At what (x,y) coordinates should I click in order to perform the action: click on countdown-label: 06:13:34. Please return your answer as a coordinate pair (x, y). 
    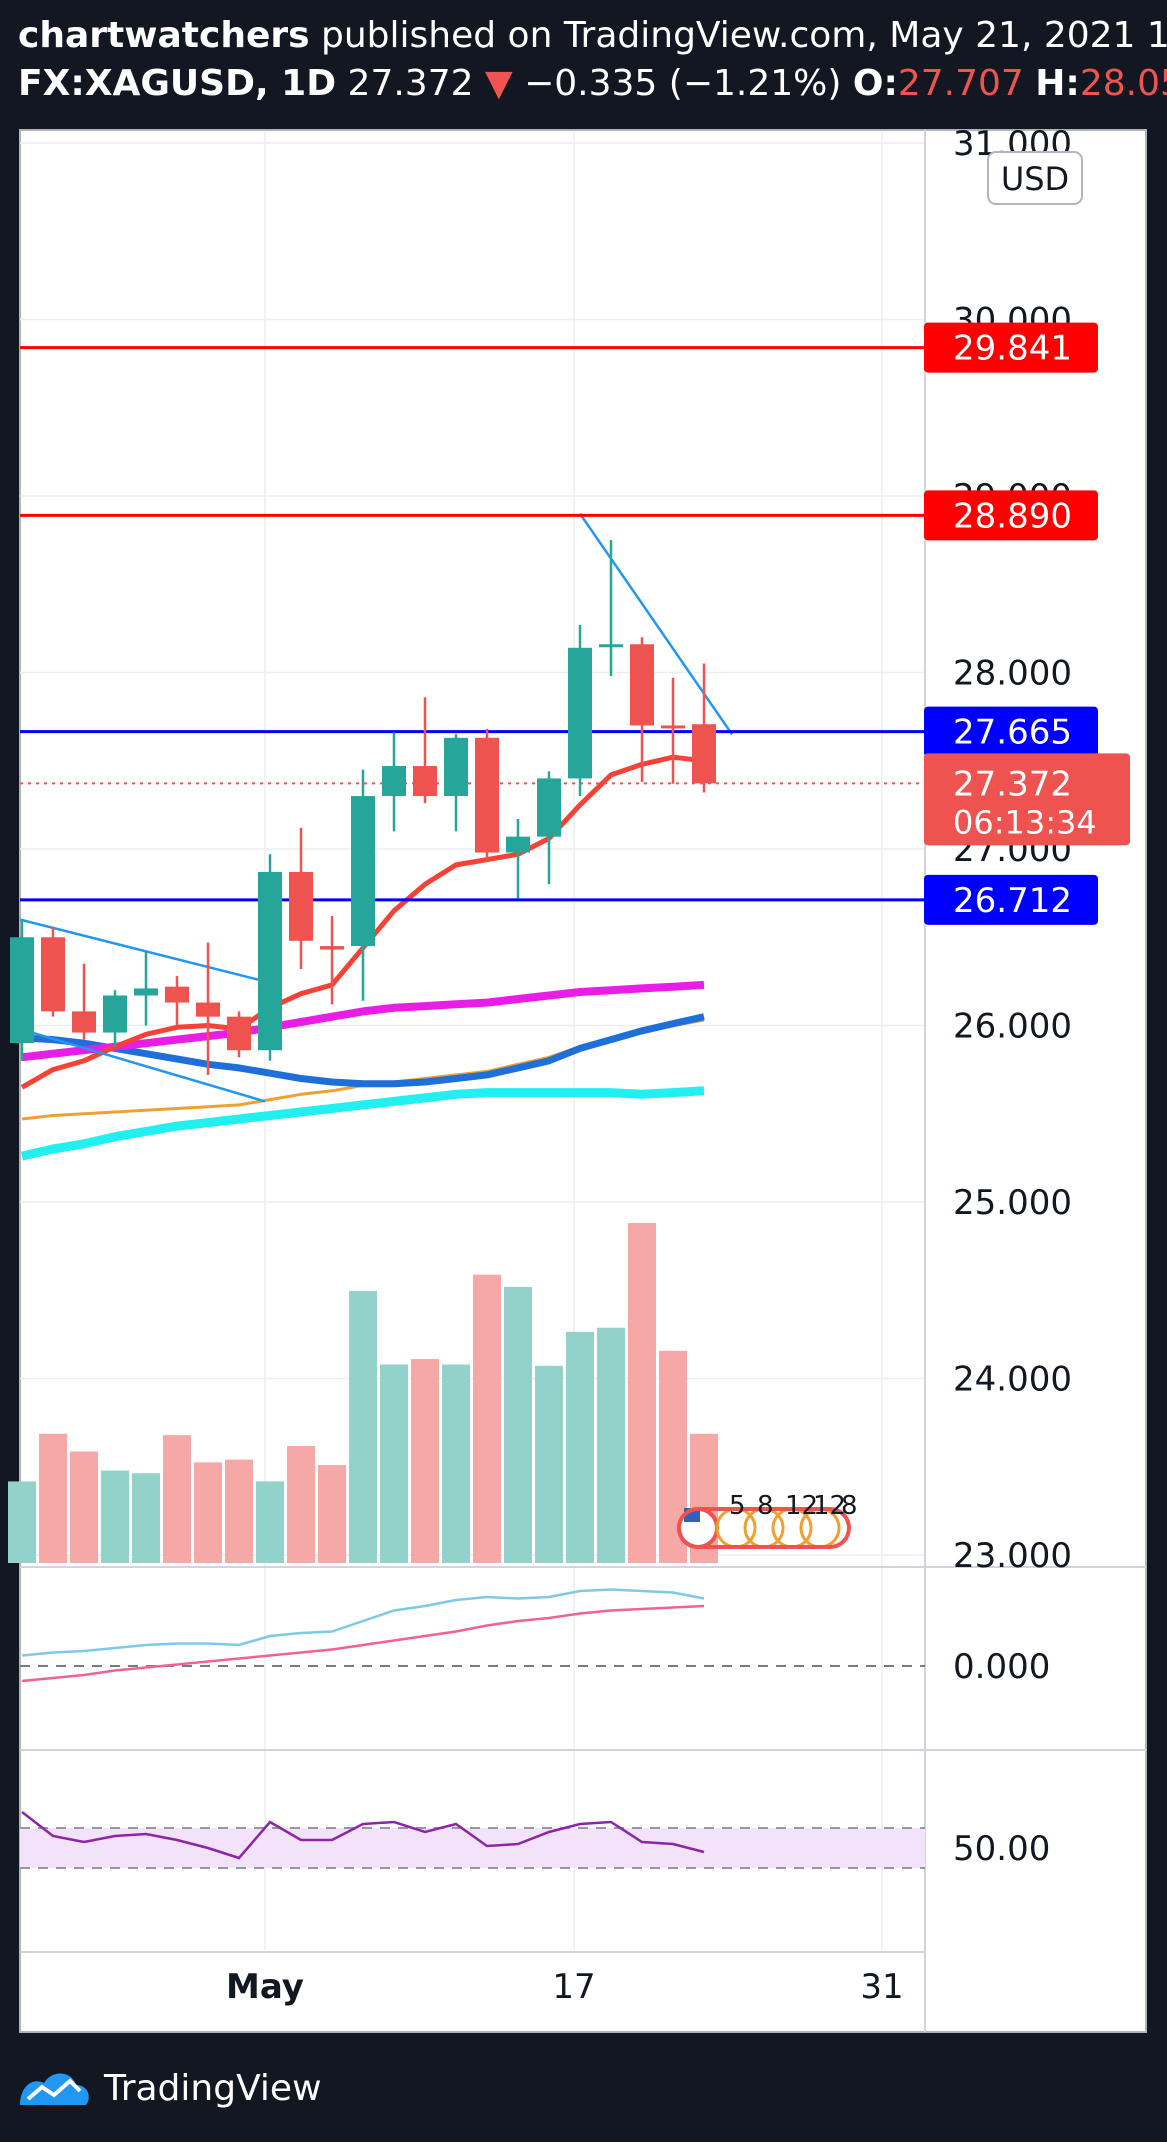
    Looking at the image, I should click on (1025, 822).